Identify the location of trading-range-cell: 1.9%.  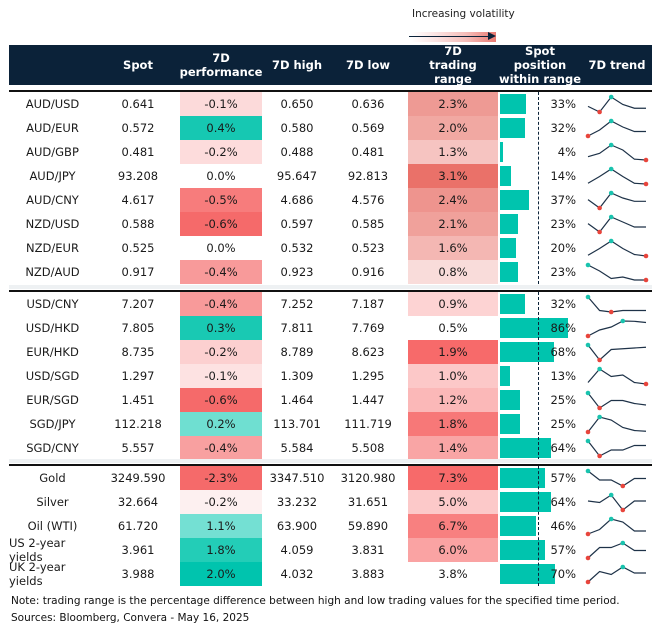
(453, 352).